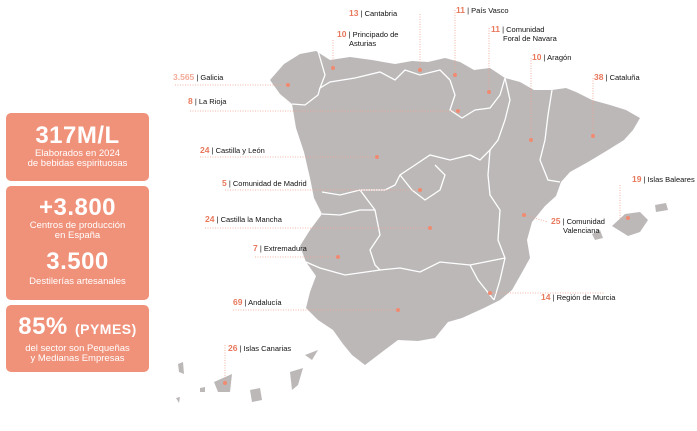 The height and width of the screenshot is (431, 697). I want to click on region-name-line2: Asturias, so click(363, 43).